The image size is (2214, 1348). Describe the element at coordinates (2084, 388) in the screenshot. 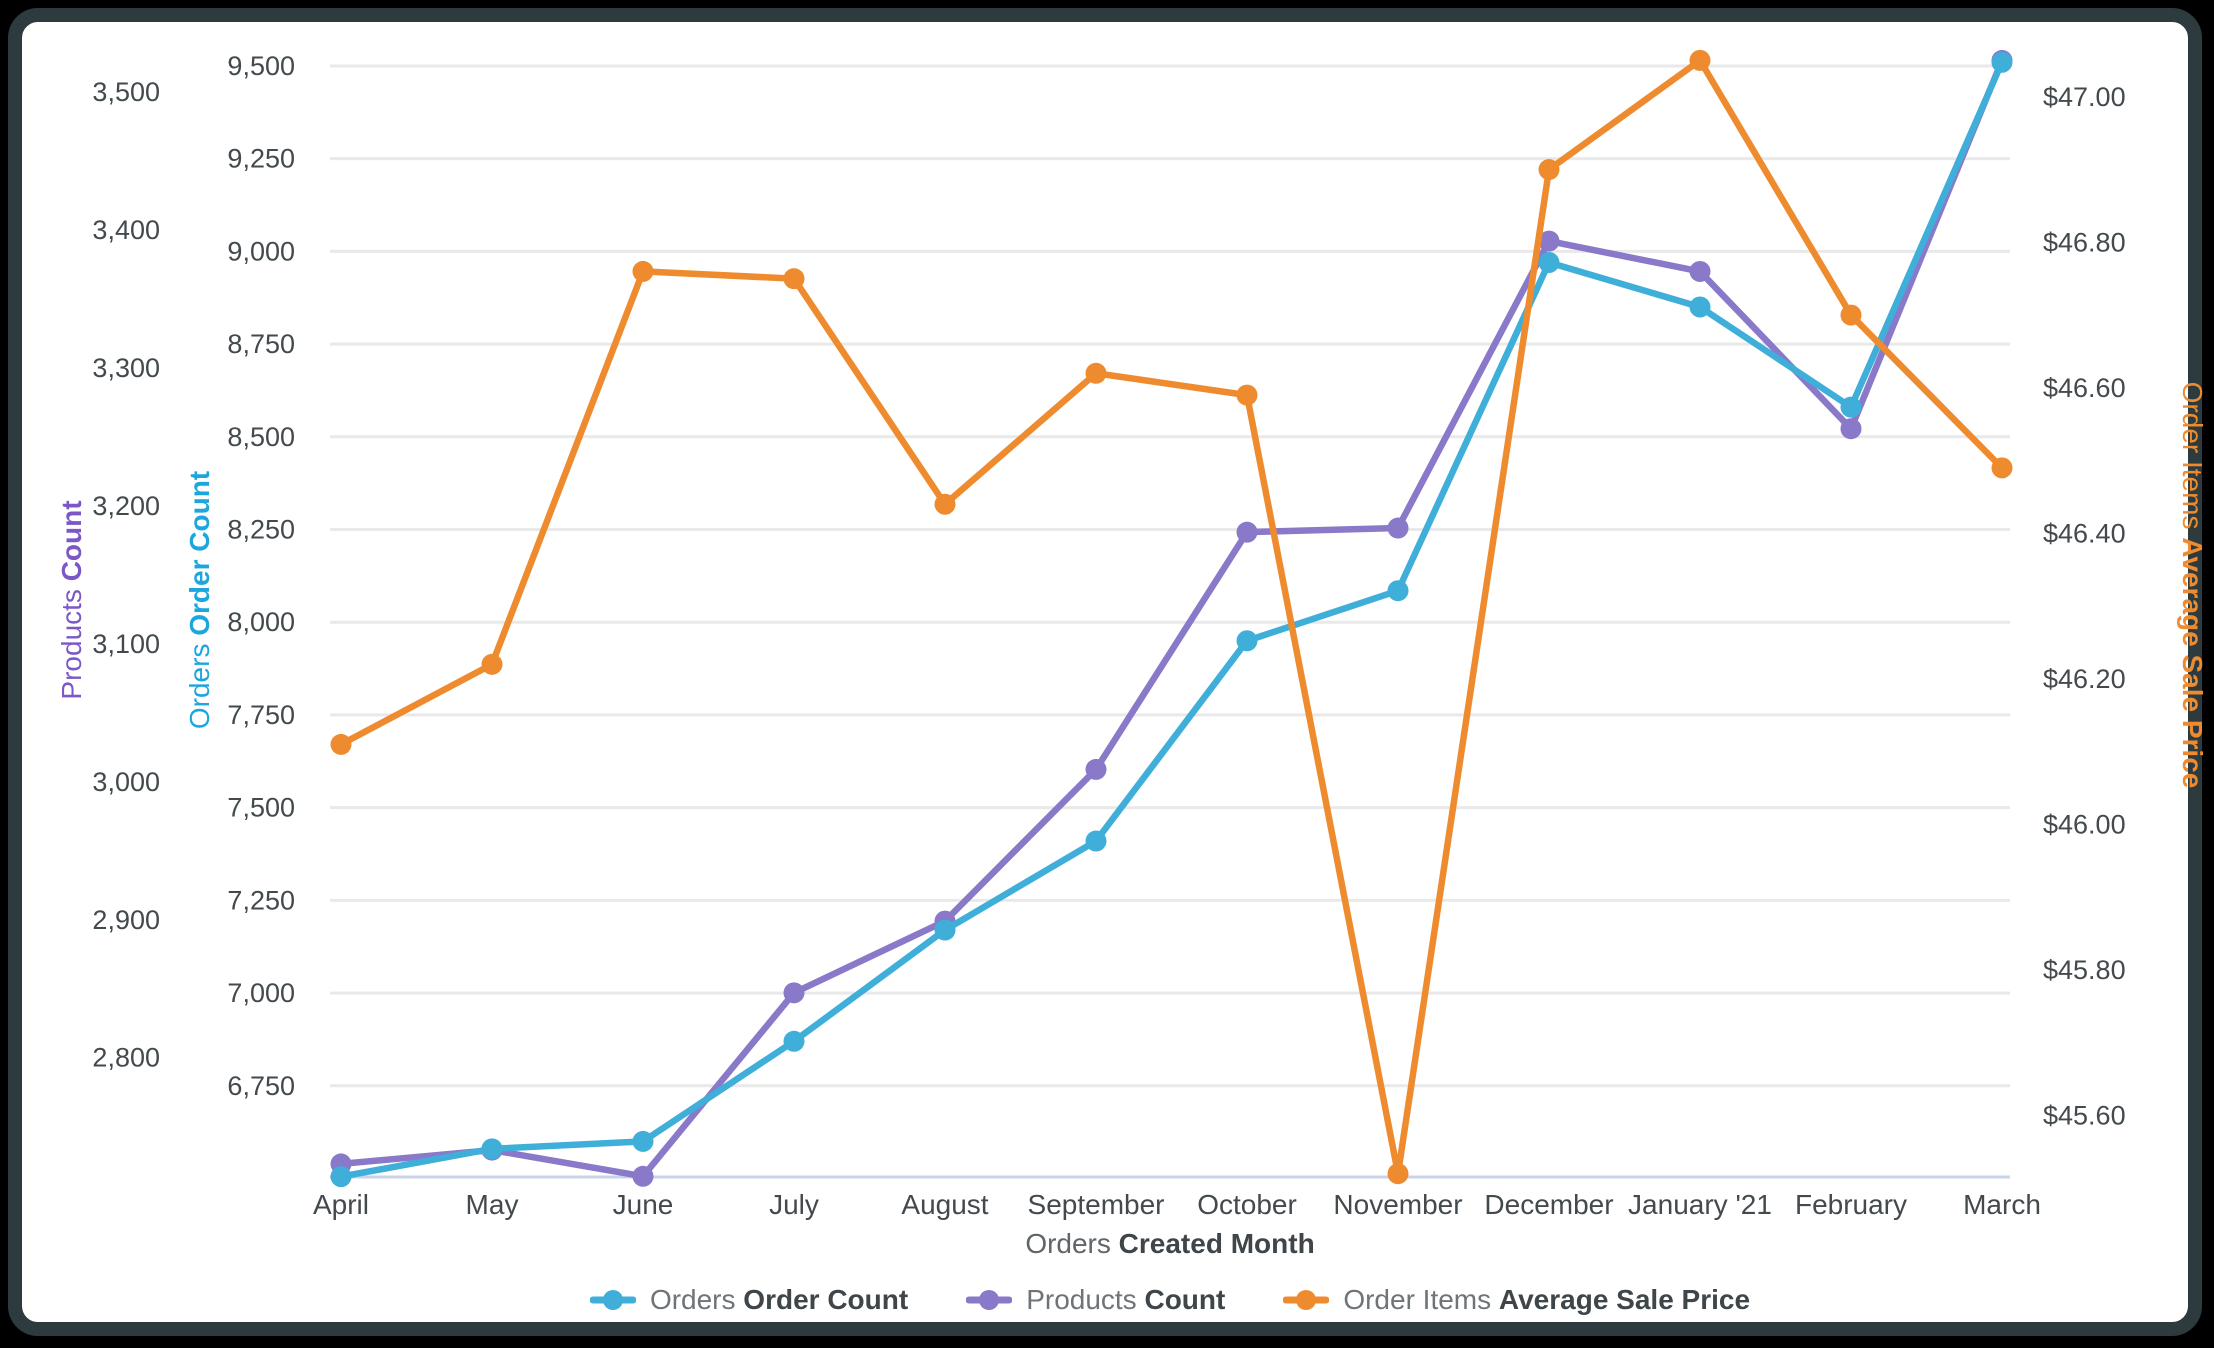

I see `price-tick-label: $46.60` at that location.